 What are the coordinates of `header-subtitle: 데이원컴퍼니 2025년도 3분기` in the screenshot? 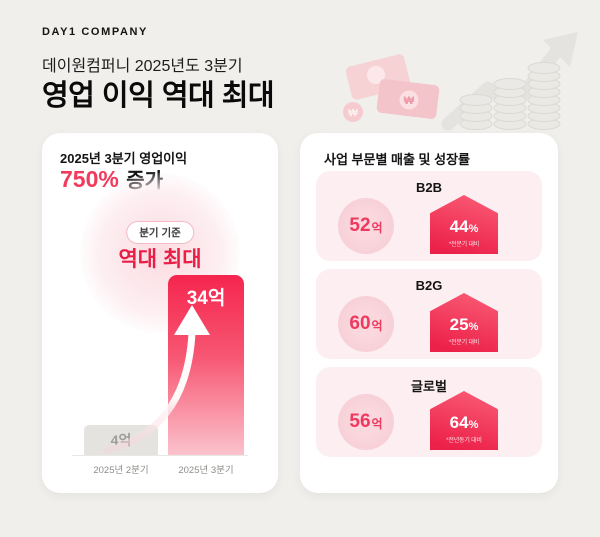 It's located at (142, 66).